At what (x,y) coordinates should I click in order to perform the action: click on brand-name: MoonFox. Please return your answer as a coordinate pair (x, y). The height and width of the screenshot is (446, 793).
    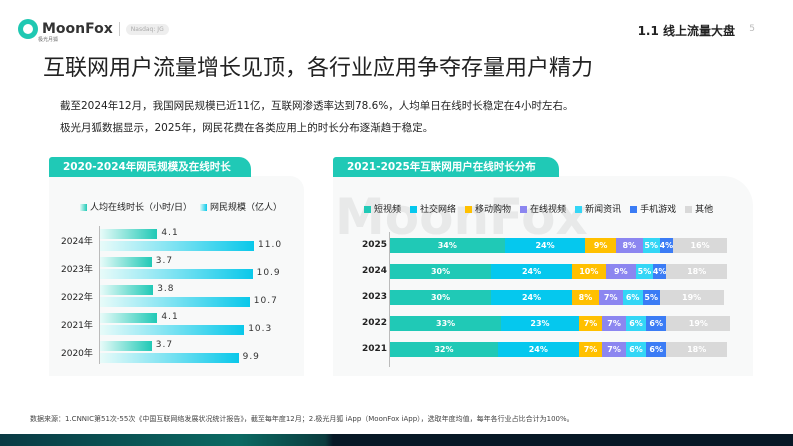
    Looking at the image, I should click on (77, 29).